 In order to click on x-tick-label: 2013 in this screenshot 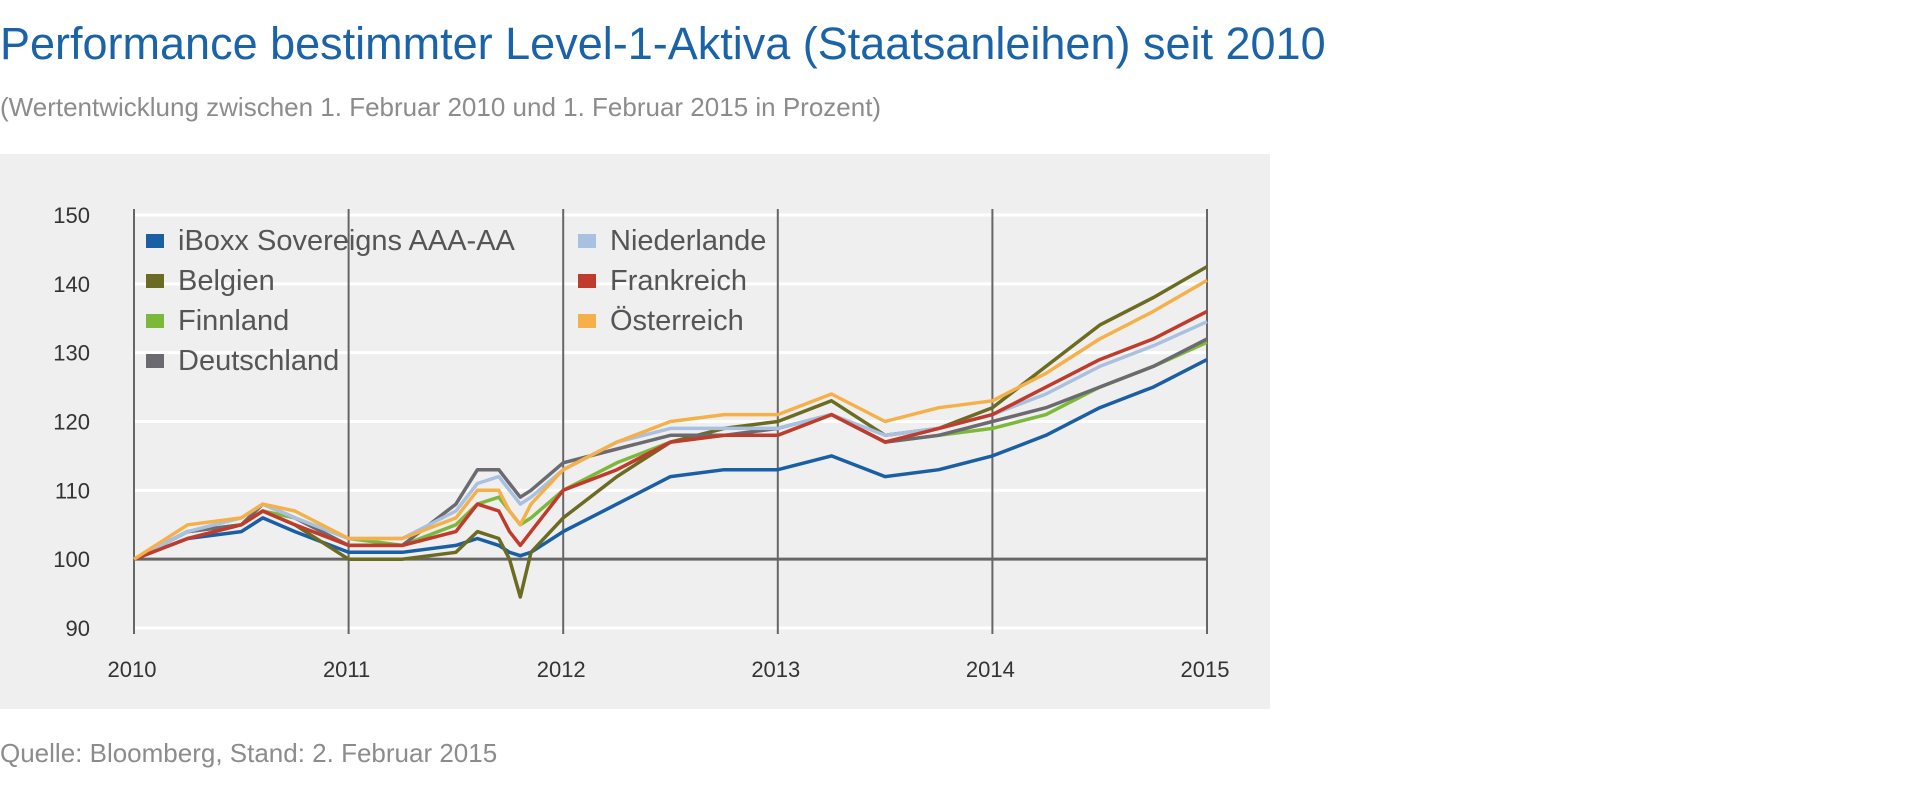, I will do `click(775, 669)`.